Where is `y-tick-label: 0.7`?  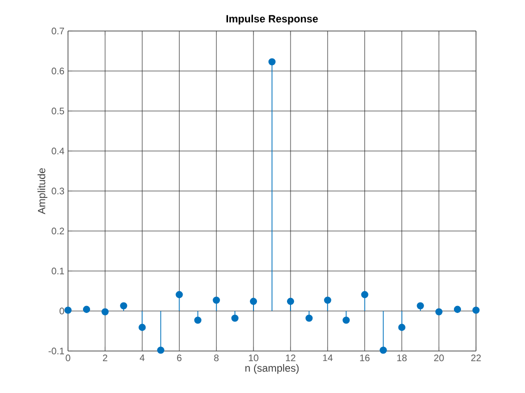
y-tick-label: 0.7 is located at coordinates (58, 31).